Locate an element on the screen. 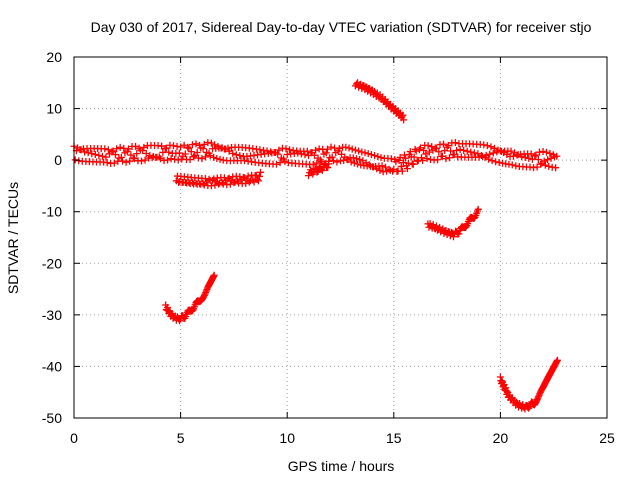  satellite-track-e is located at coordinates (190, 298).